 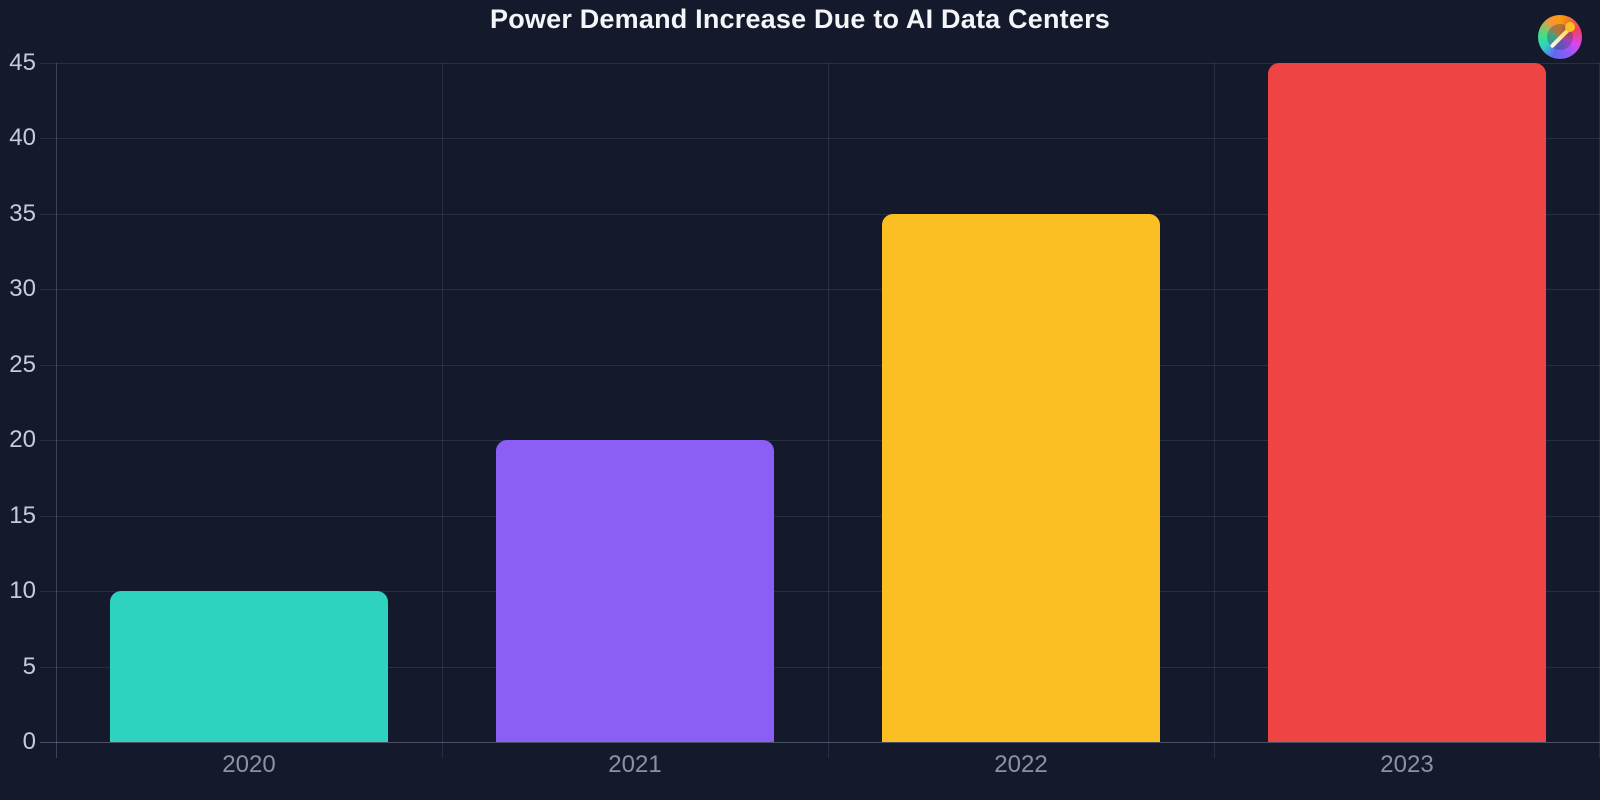 What do you see at coordinates (1560, 37) in the screenshot?
I see `rainbow-gauge-logo-icon` at bounding box center [1560, 37].